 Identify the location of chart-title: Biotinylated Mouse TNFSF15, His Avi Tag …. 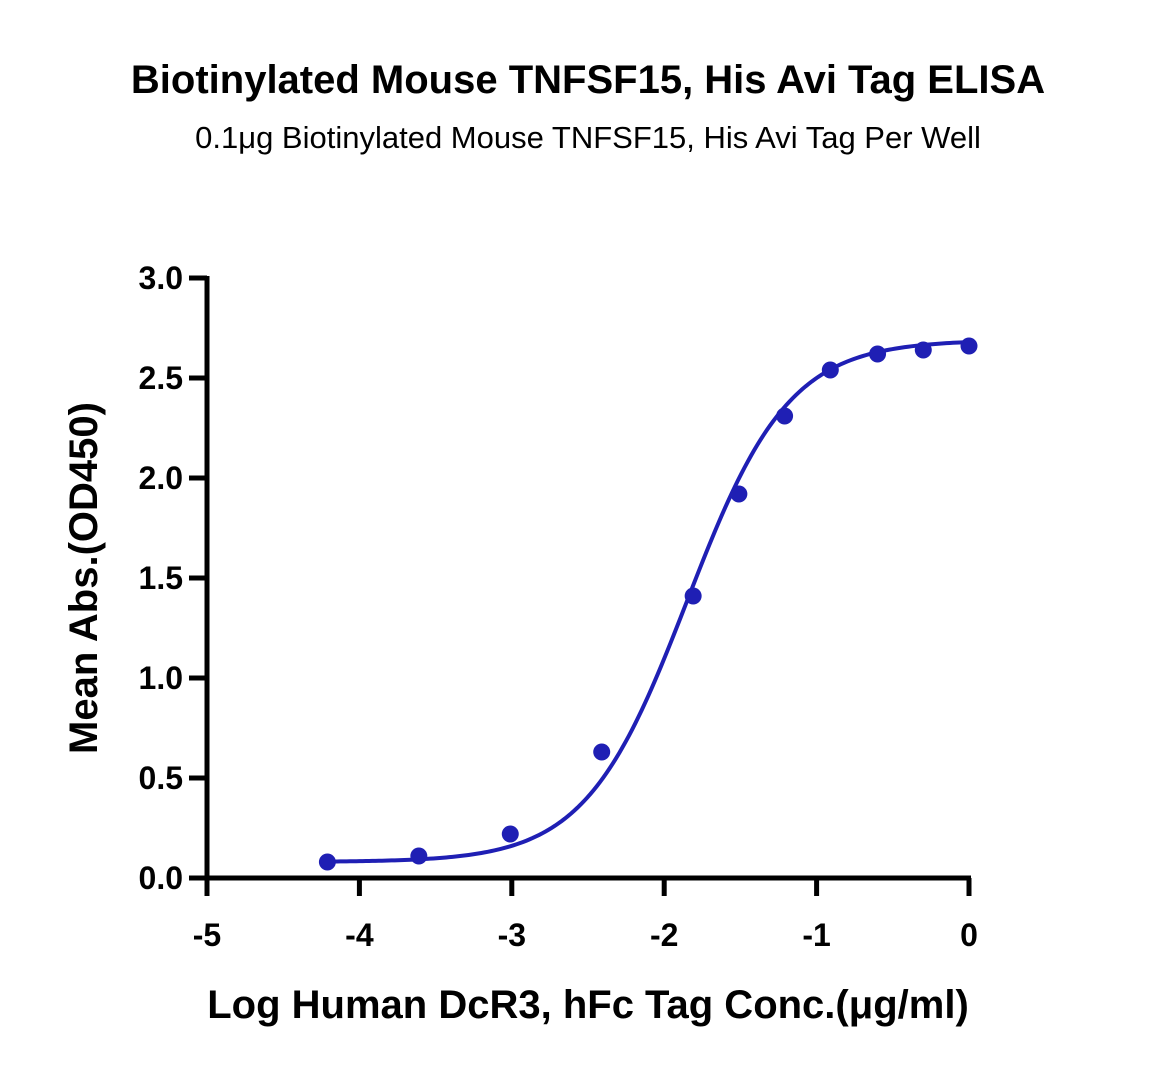
(588, 80).